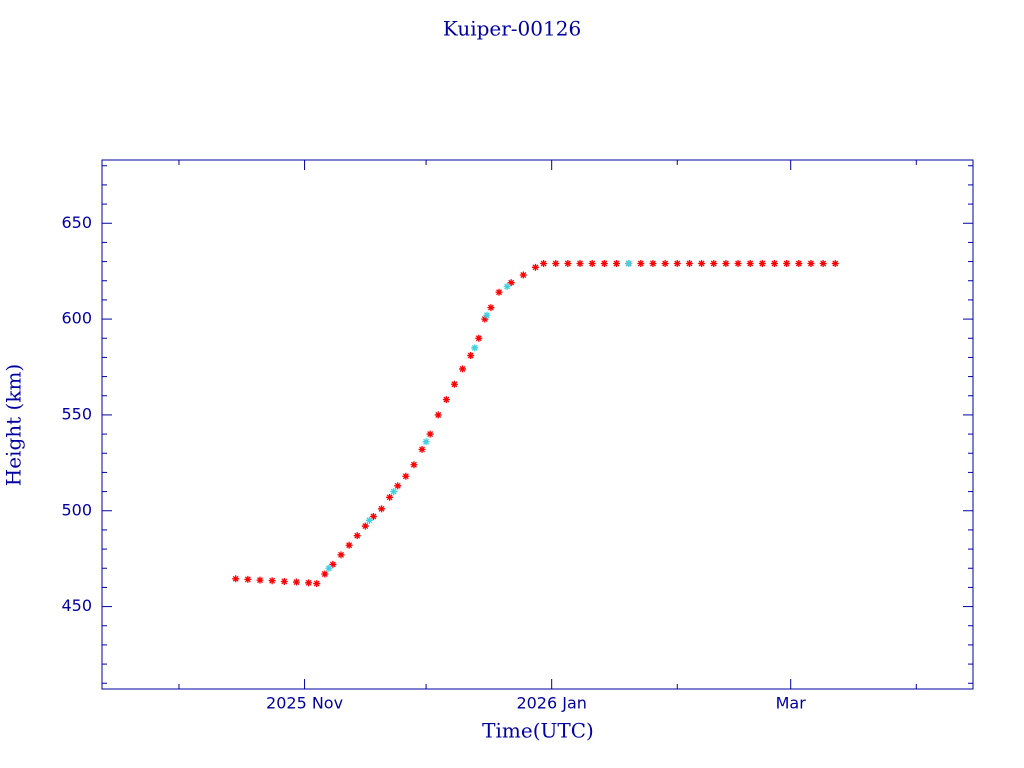 The image size is (1024, 768). I want to click on x-axis-label: Time(UTC), so click(538, 731).